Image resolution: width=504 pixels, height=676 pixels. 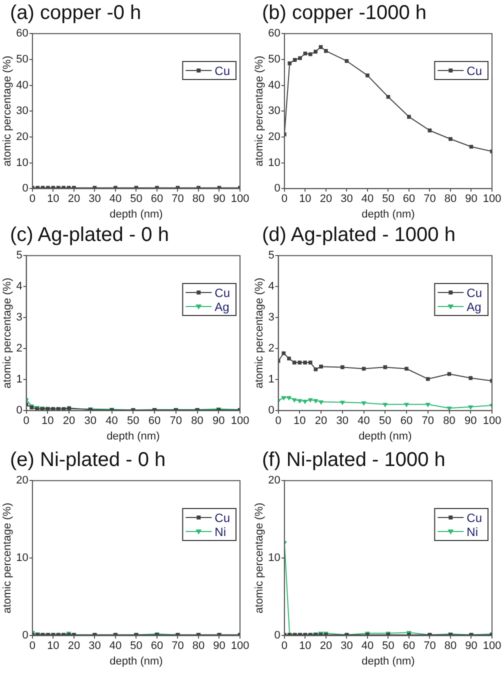 I want to click on legend-label: Ag, so click(x=474, y=307).